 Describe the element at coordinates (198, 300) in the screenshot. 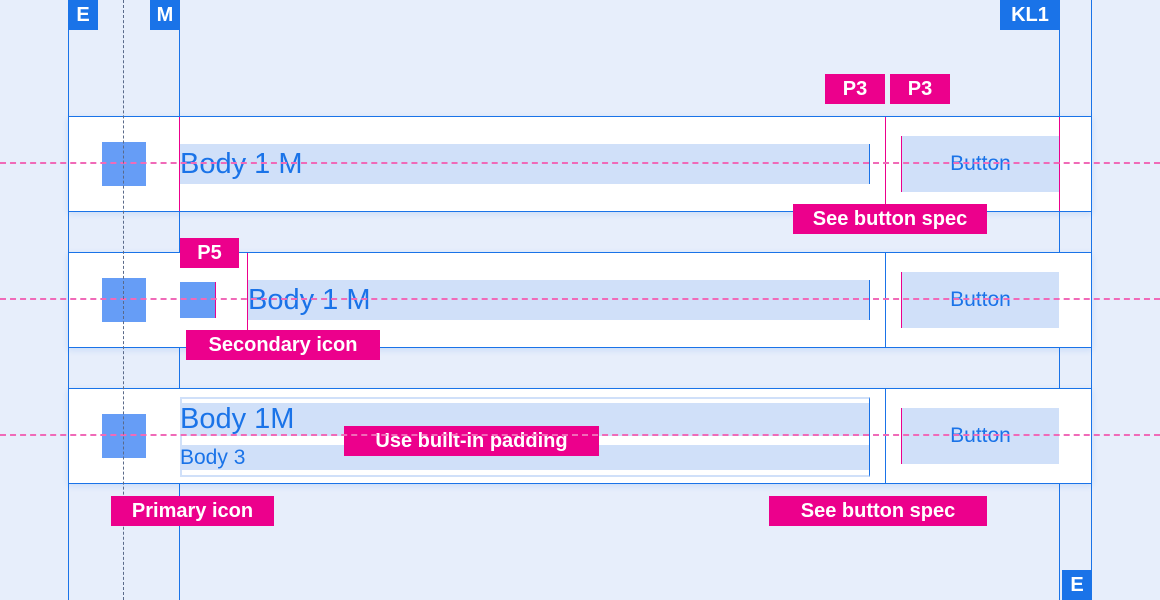

I see `secondary-icon` at that location.